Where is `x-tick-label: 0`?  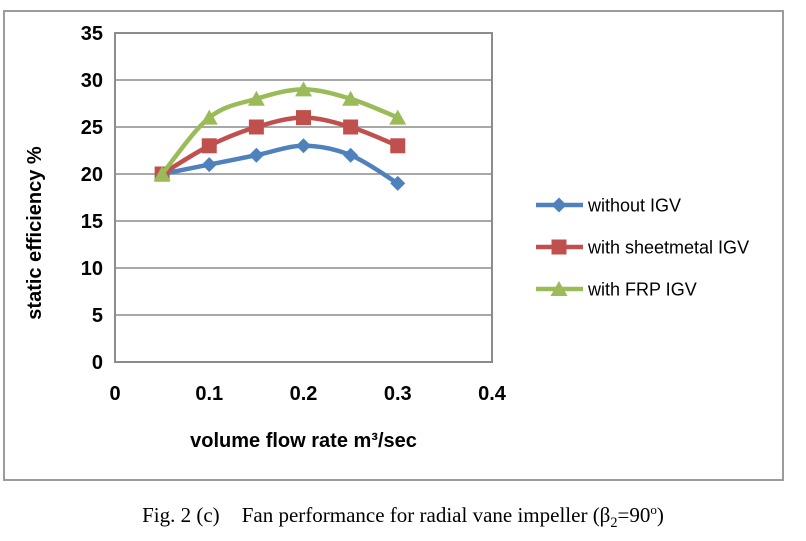
x-tick-label: 0 is located at coordinates (114, 394).